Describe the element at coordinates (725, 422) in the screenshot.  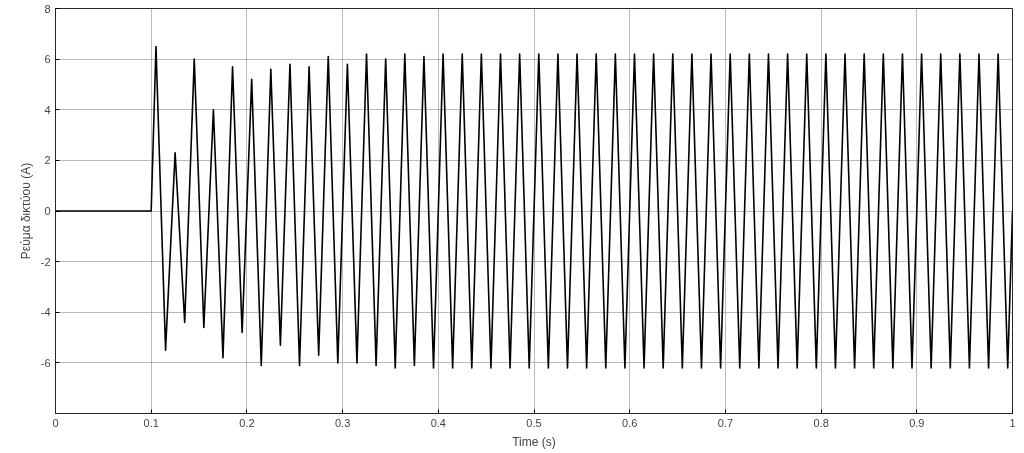
I see `x-tick-label: 0.7` at that location.